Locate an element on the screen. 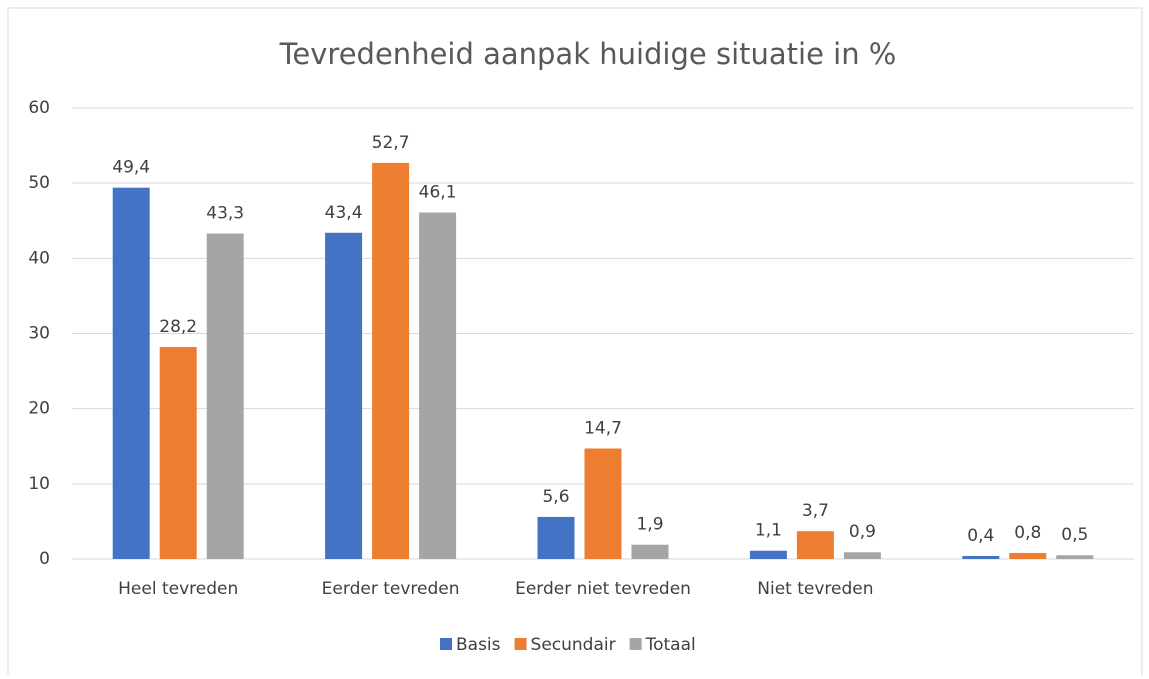 This screenshot has height=679, width=1149. legend-label: Totaal is located at coordinates (670, 645).